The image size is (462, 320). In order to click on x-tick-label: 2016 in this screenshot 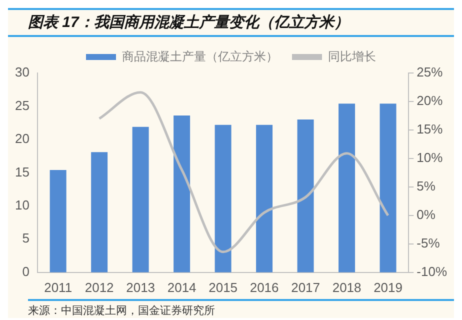, I will do `click(264, 287)`.